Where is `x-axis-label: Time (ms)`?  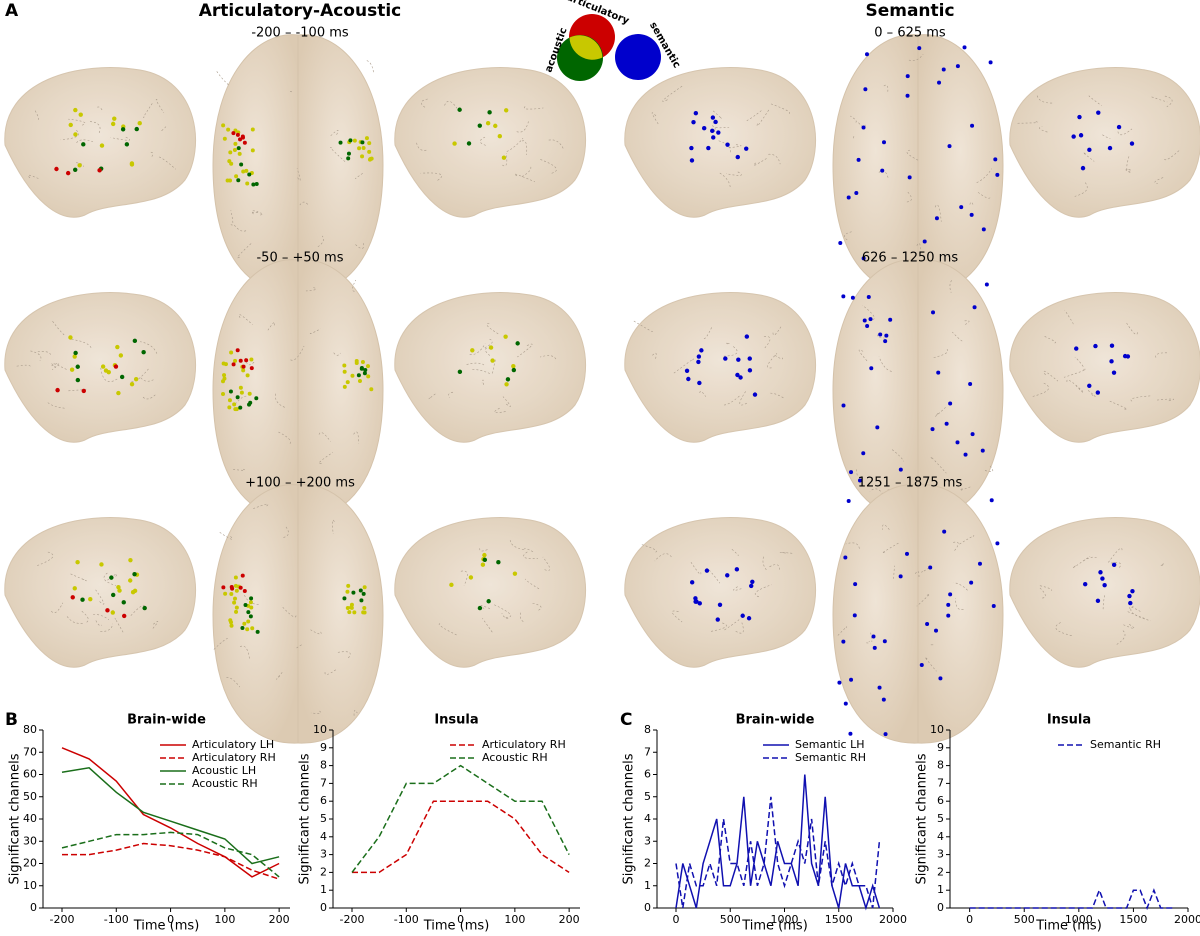 x-axis-label: Time (ms) is located at coordinates (774, 926).